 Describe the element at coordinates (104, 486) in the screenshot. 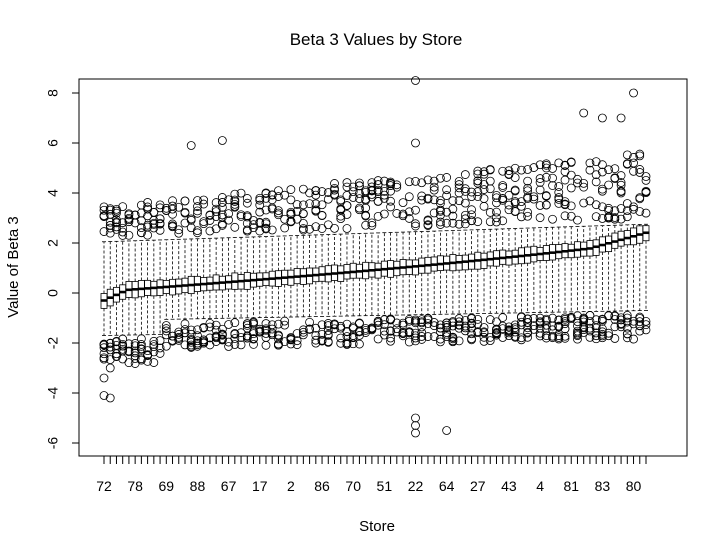

I see `x-tick-label: 72` at that location.